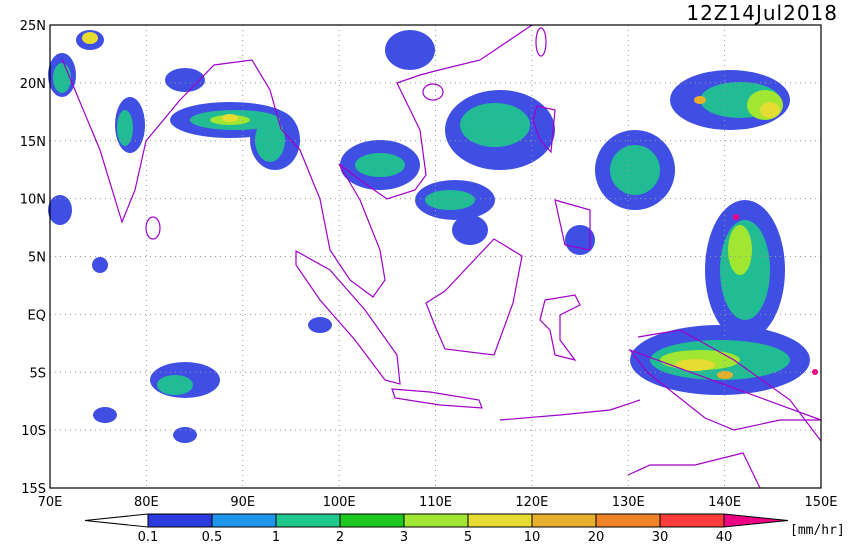  Describe the element at coordinates (33, 84) in the screenshot. I see `lat-label: 20N` at that location.